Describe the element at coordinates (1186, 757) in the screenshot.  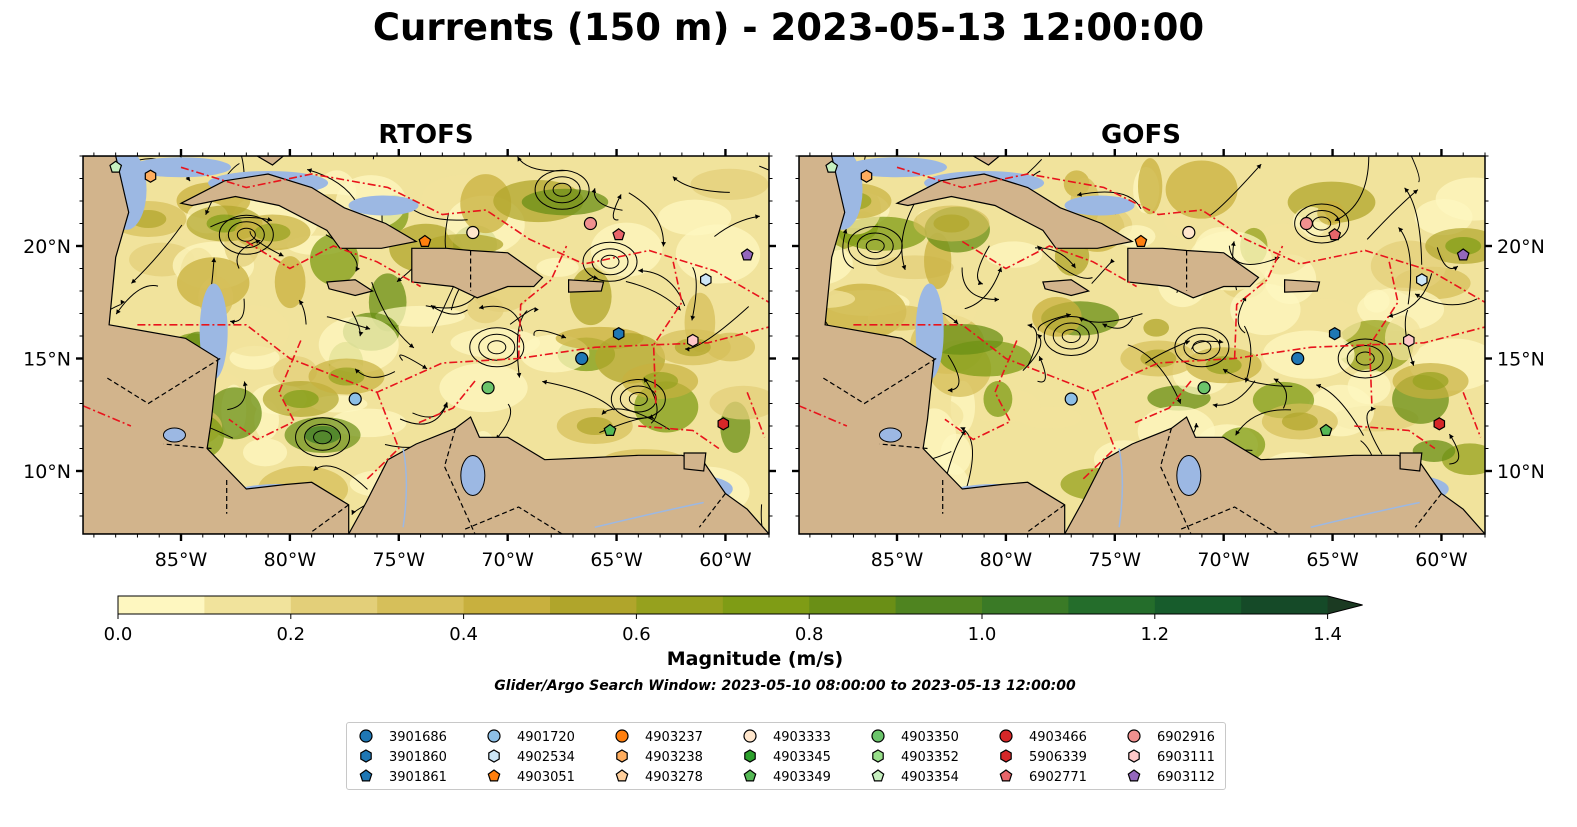
I see `legend-label: 6903111` at that location.